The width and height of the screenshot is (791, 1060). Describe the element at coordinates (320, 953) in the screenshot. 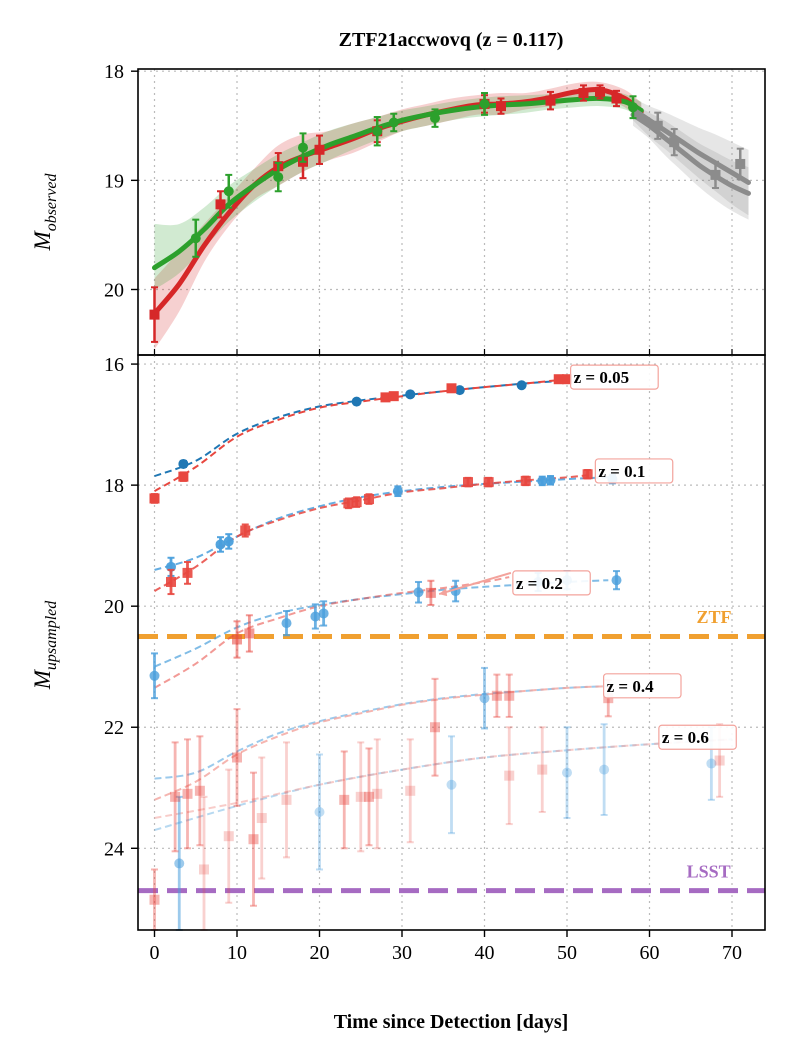

I see `x-tick-label: 20` at that location.